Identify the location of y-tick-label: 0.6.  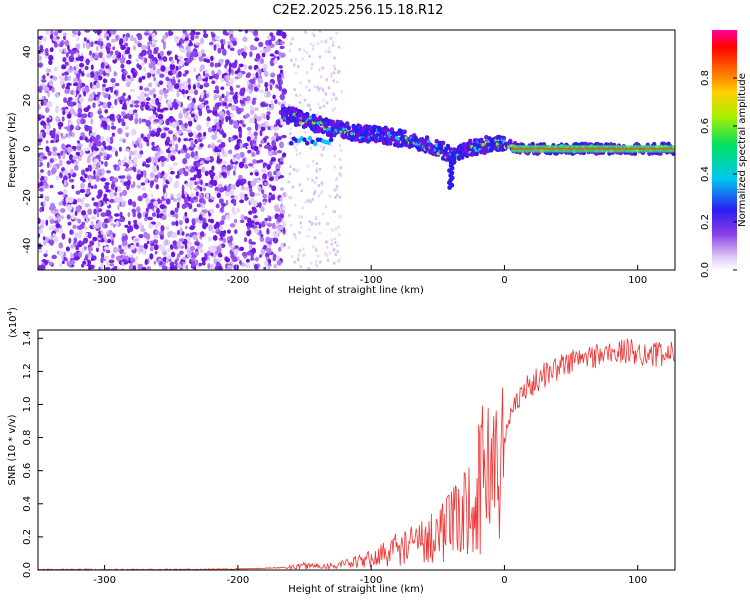
(27, 471).